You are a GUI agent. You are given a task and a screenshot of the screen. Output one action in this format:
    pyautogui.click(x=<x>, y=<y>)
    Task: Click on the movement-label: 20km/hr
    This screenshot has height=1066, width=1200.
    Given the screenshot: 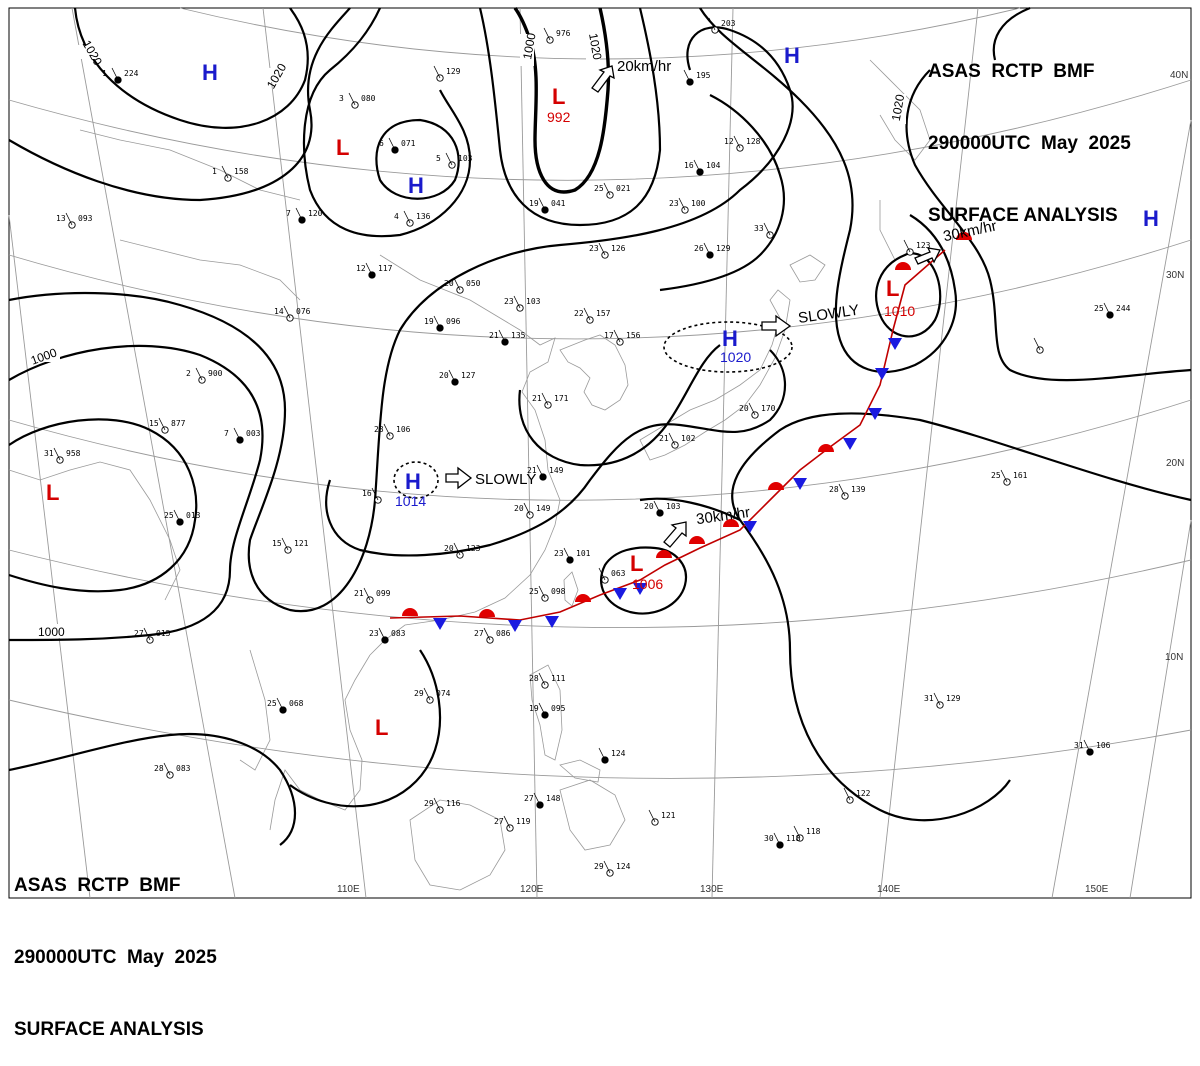 What is the action you would take?
    pyautogui.click(x=644, y=66)
    